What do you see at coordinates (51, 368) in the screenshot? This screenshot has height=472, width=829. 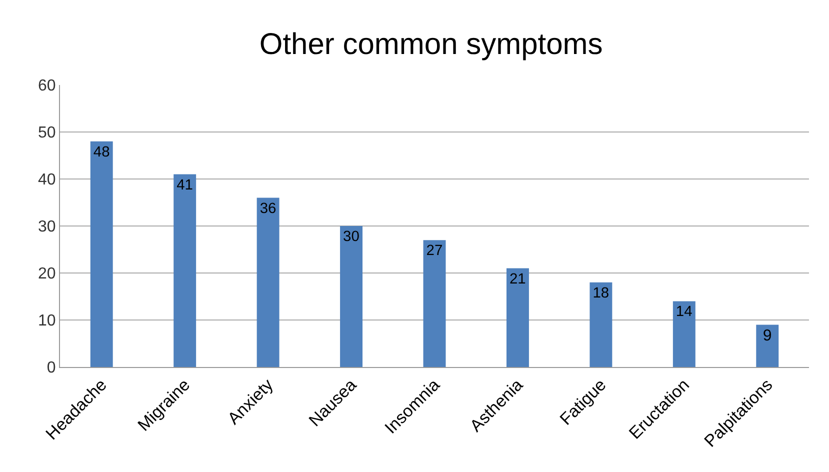 I see `y-tick-label: 0` at bounding box center [51, 368].